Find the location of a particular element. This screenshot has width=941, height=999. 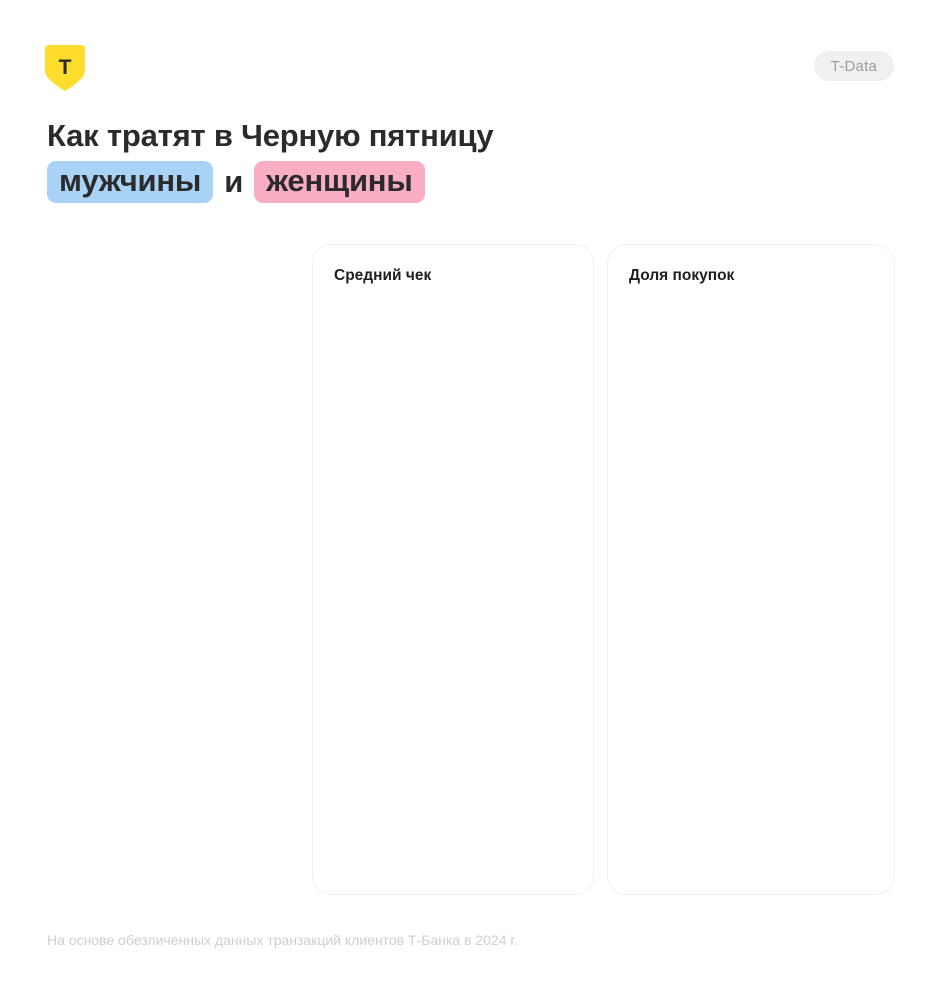

svg-text: Т is located at coordinates (65, 67).